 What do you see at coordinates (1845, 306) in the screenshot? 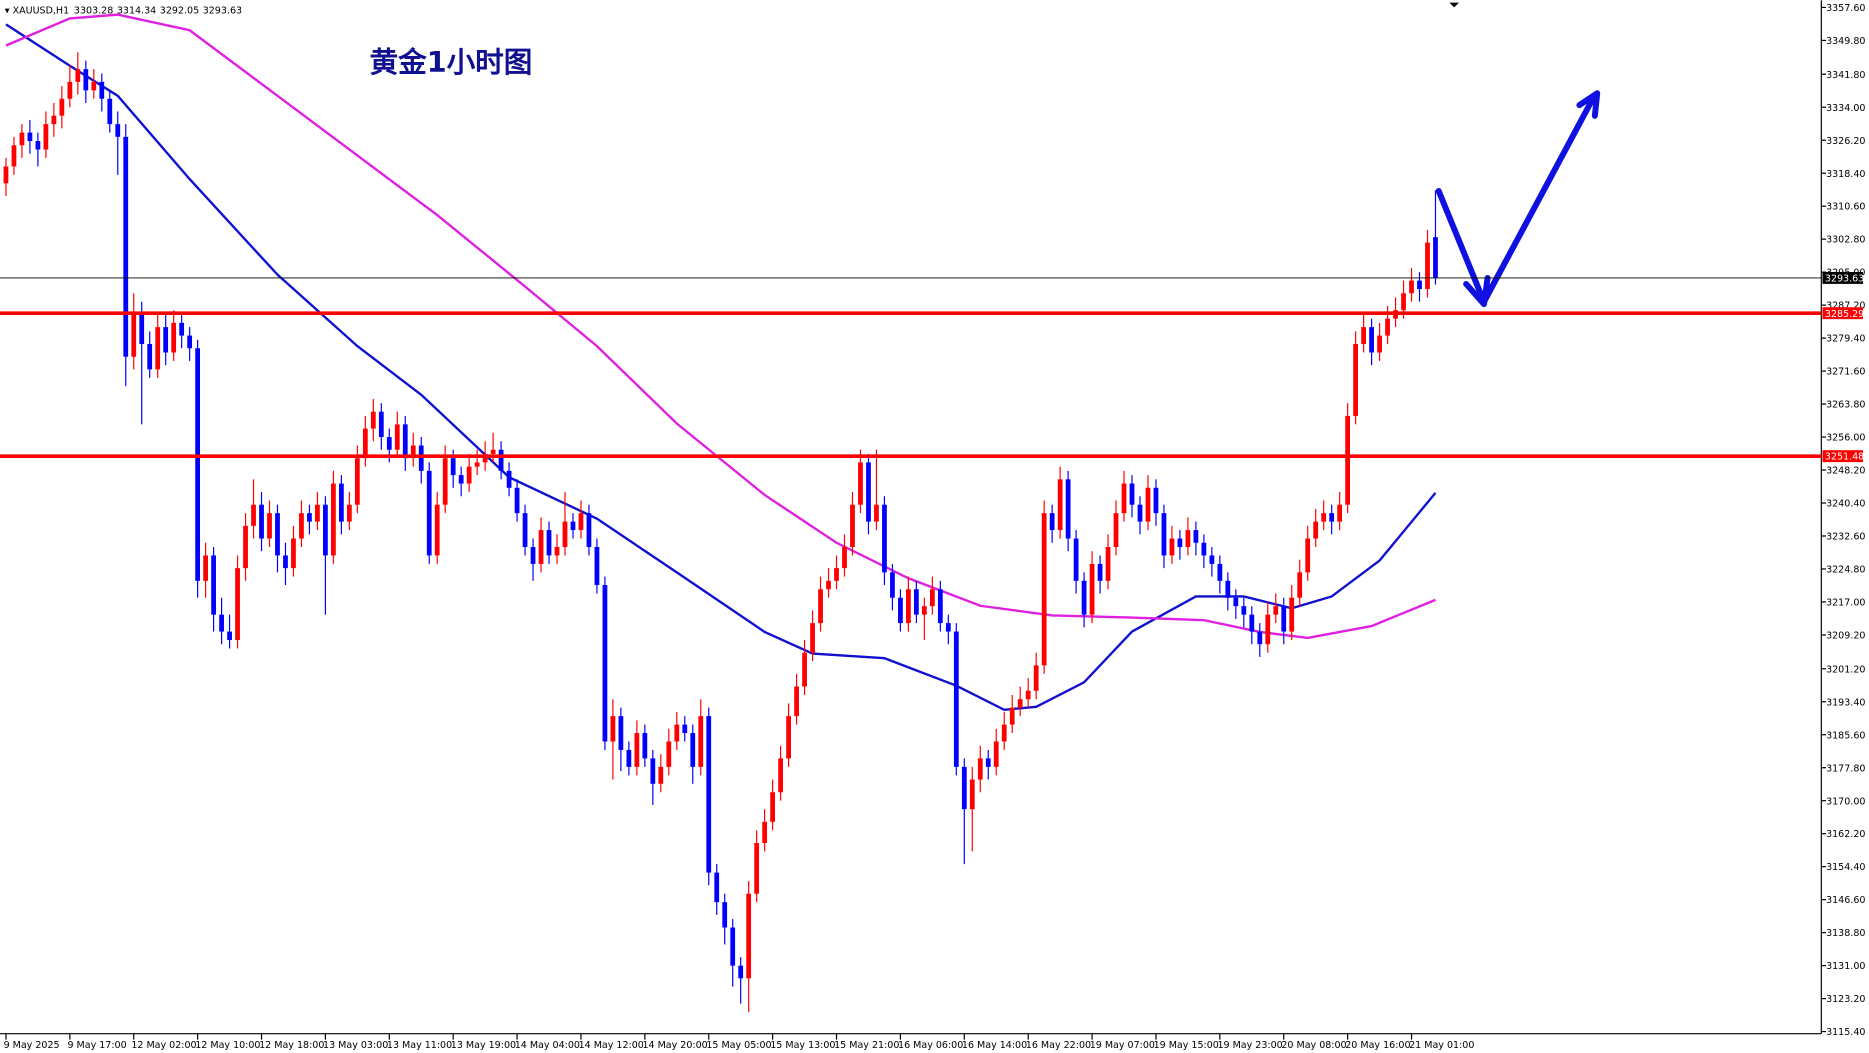
I see `y-tick-label: 3287.20` at bounding box center [1845, 306].